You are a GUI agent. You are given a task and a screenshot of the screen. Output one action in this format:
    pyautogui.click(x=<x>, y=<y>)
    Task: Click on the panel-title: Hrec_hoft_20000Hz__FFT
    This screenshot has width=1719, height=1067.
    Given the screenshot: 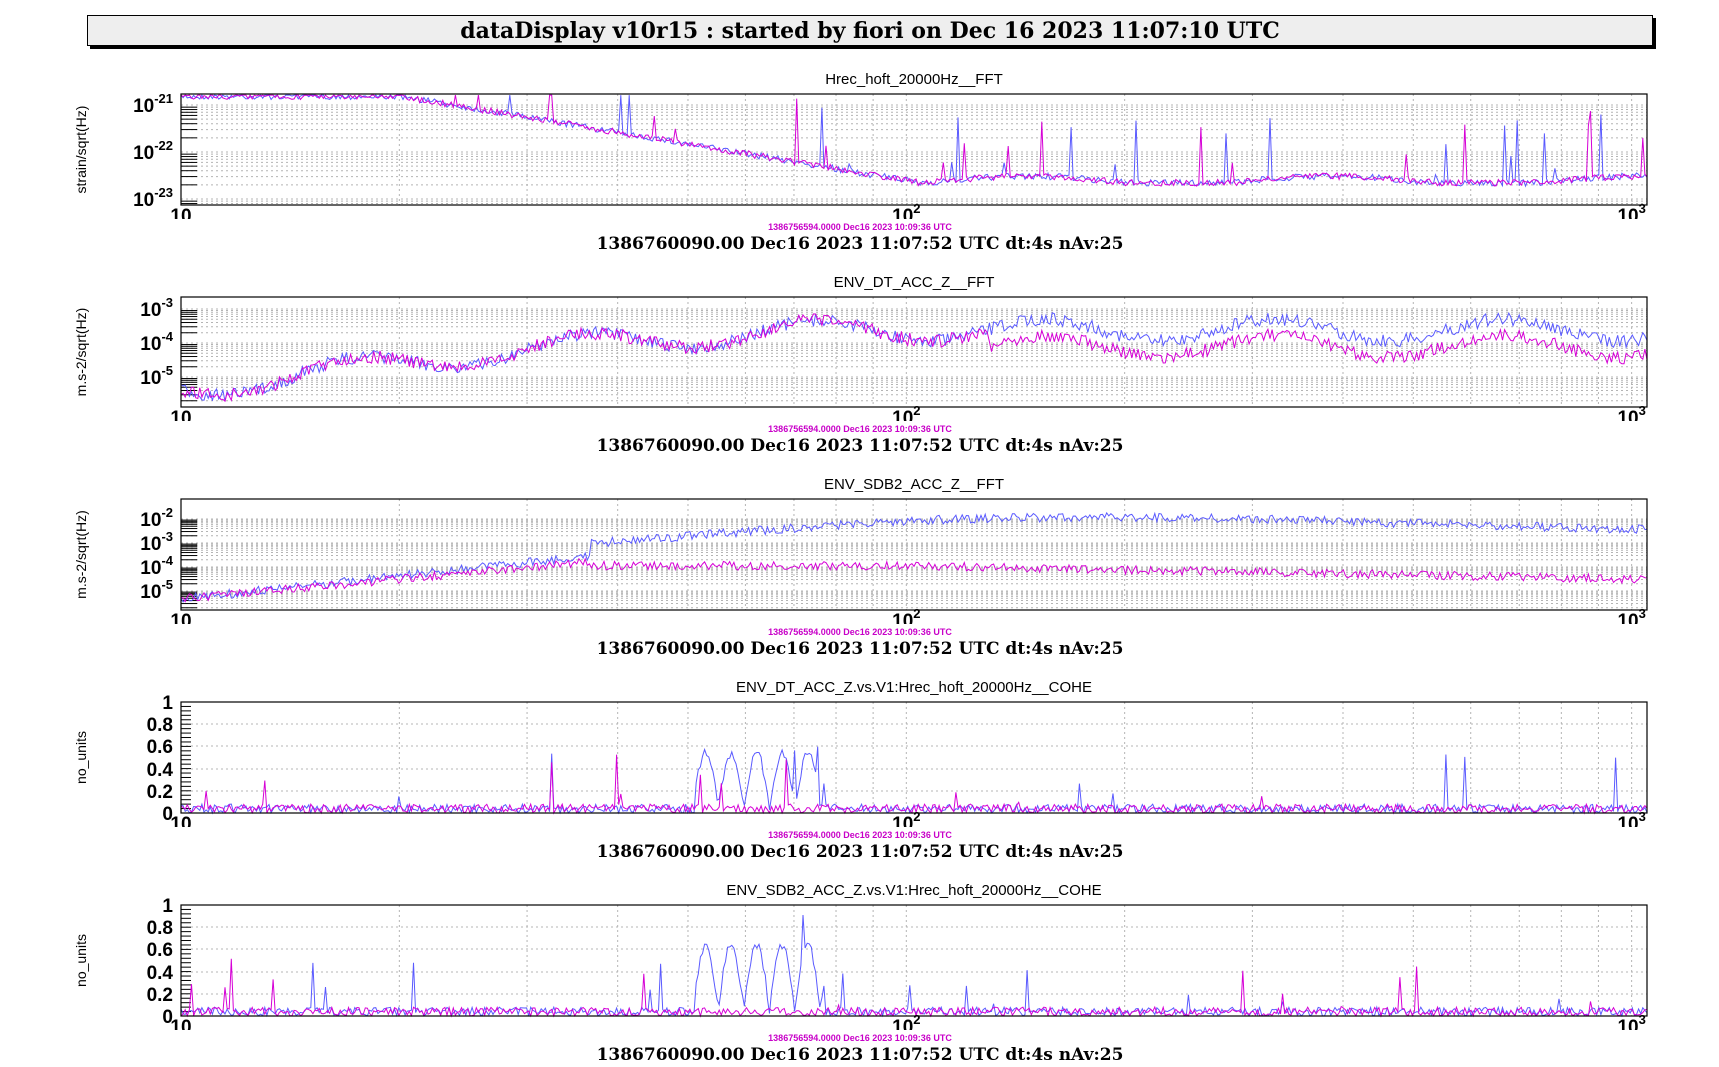 What is the action you would take?
    pyautogui.click(x=914, y=79)
    